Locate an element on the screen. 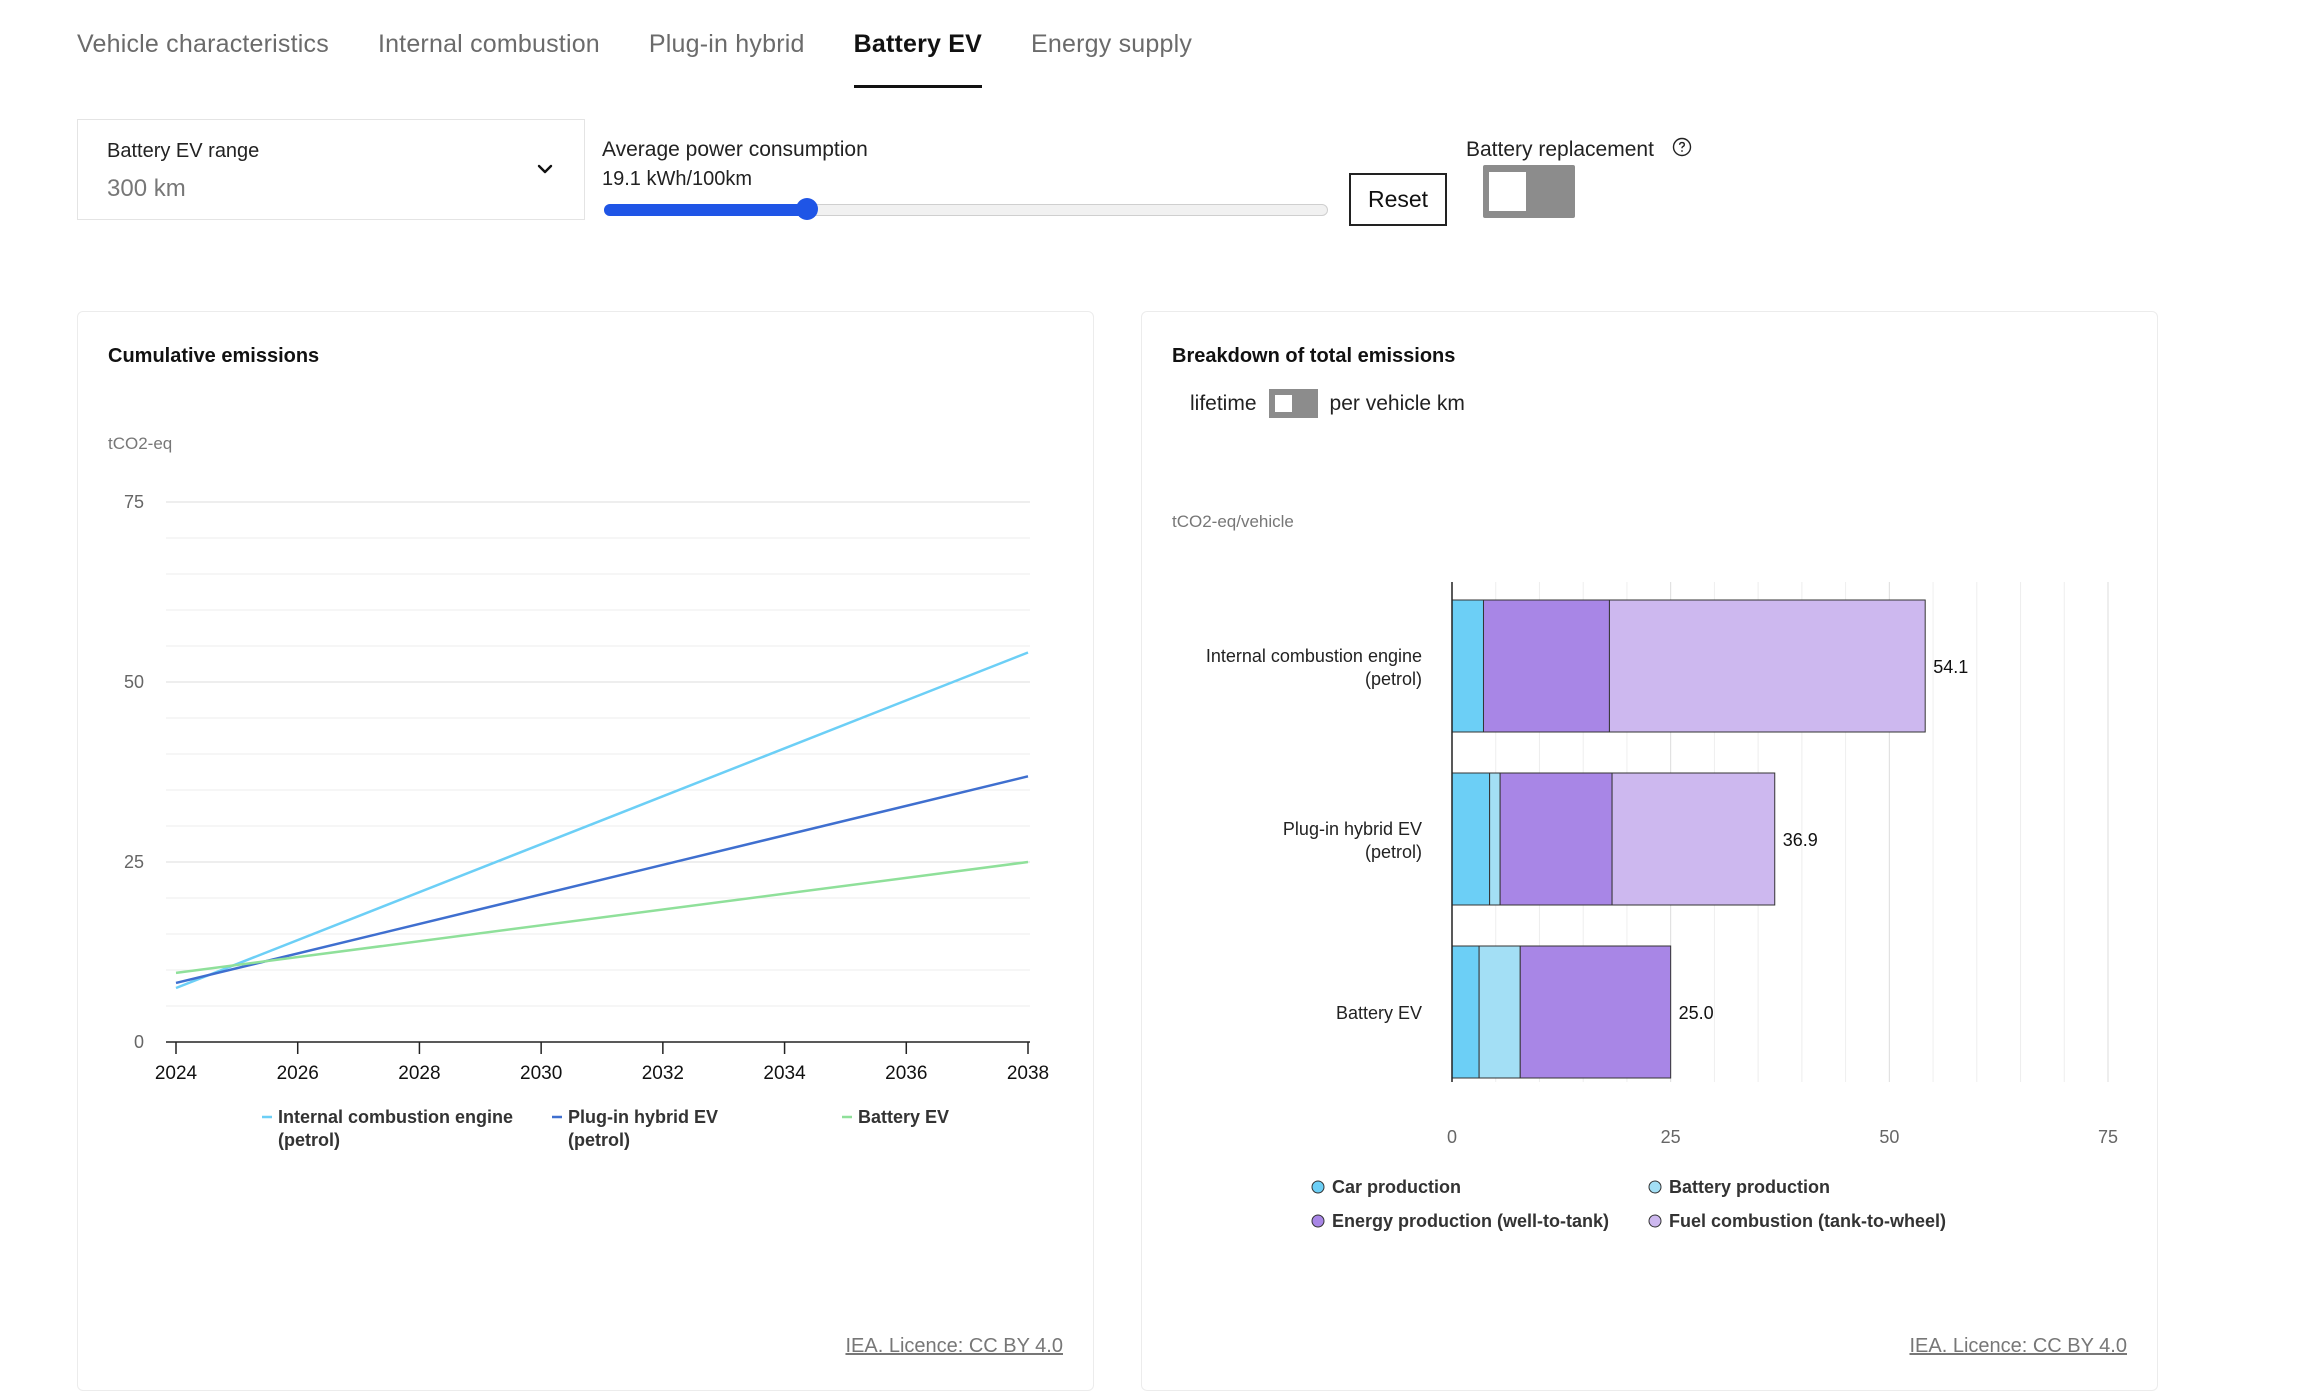  y-tick-label: 25 is located at coordinates (134, 862).